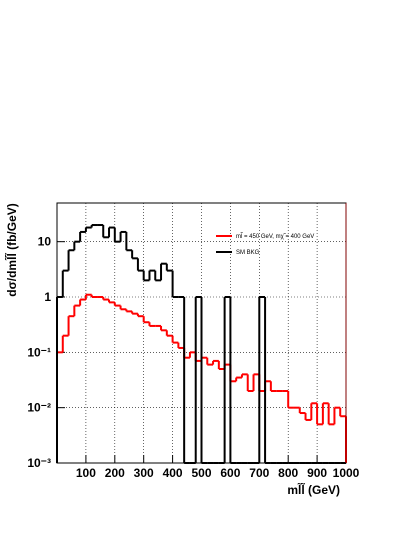 The height and width of the screenshot is (542, 415). Describe the element at coordinates (313, 489) in the screenshot. I see `x-axis-title: ml̃l̃ (GeV)` at that location.